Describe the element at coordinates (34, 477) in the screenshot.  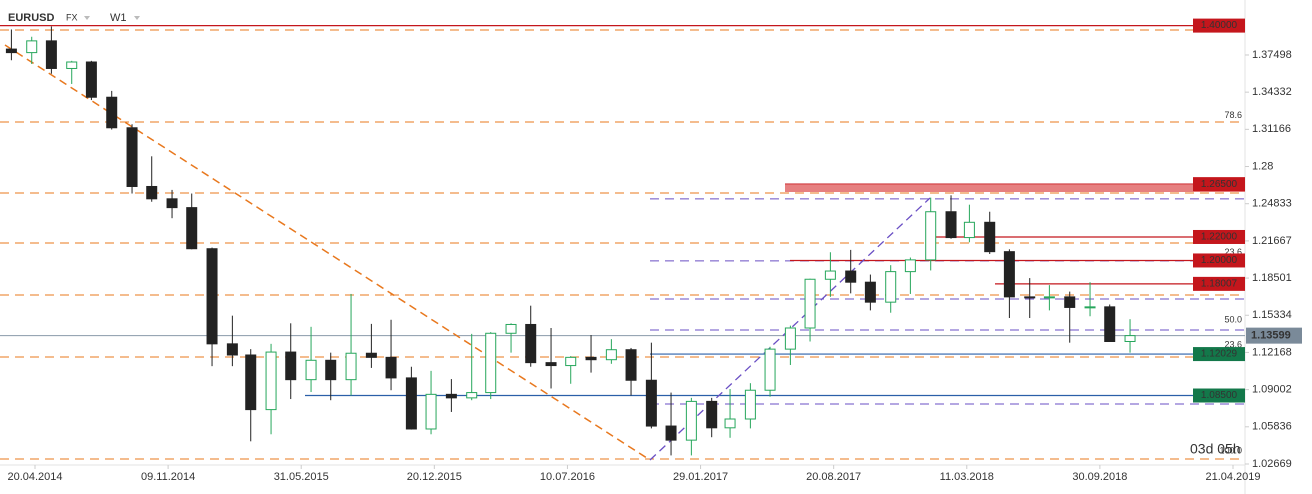
I see `x-tick-label: 20.04.2014` at that location.